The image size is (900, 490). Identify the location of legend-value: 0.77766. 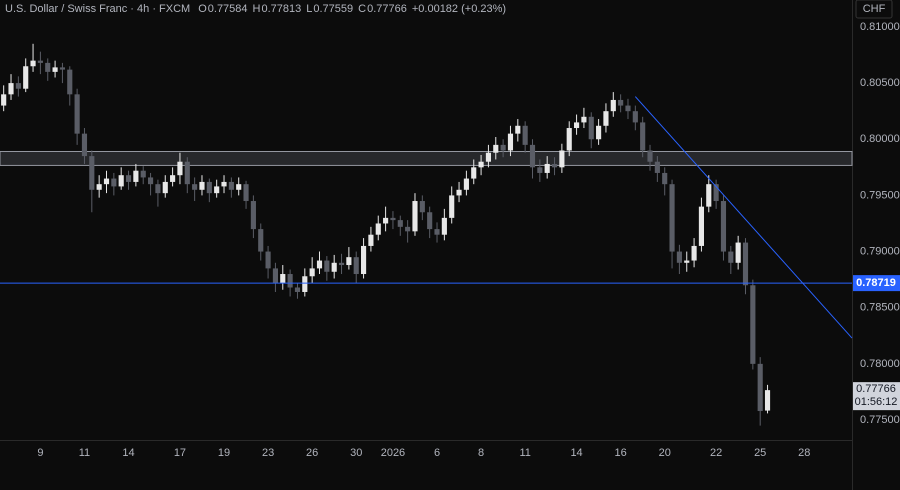
(387, 9).